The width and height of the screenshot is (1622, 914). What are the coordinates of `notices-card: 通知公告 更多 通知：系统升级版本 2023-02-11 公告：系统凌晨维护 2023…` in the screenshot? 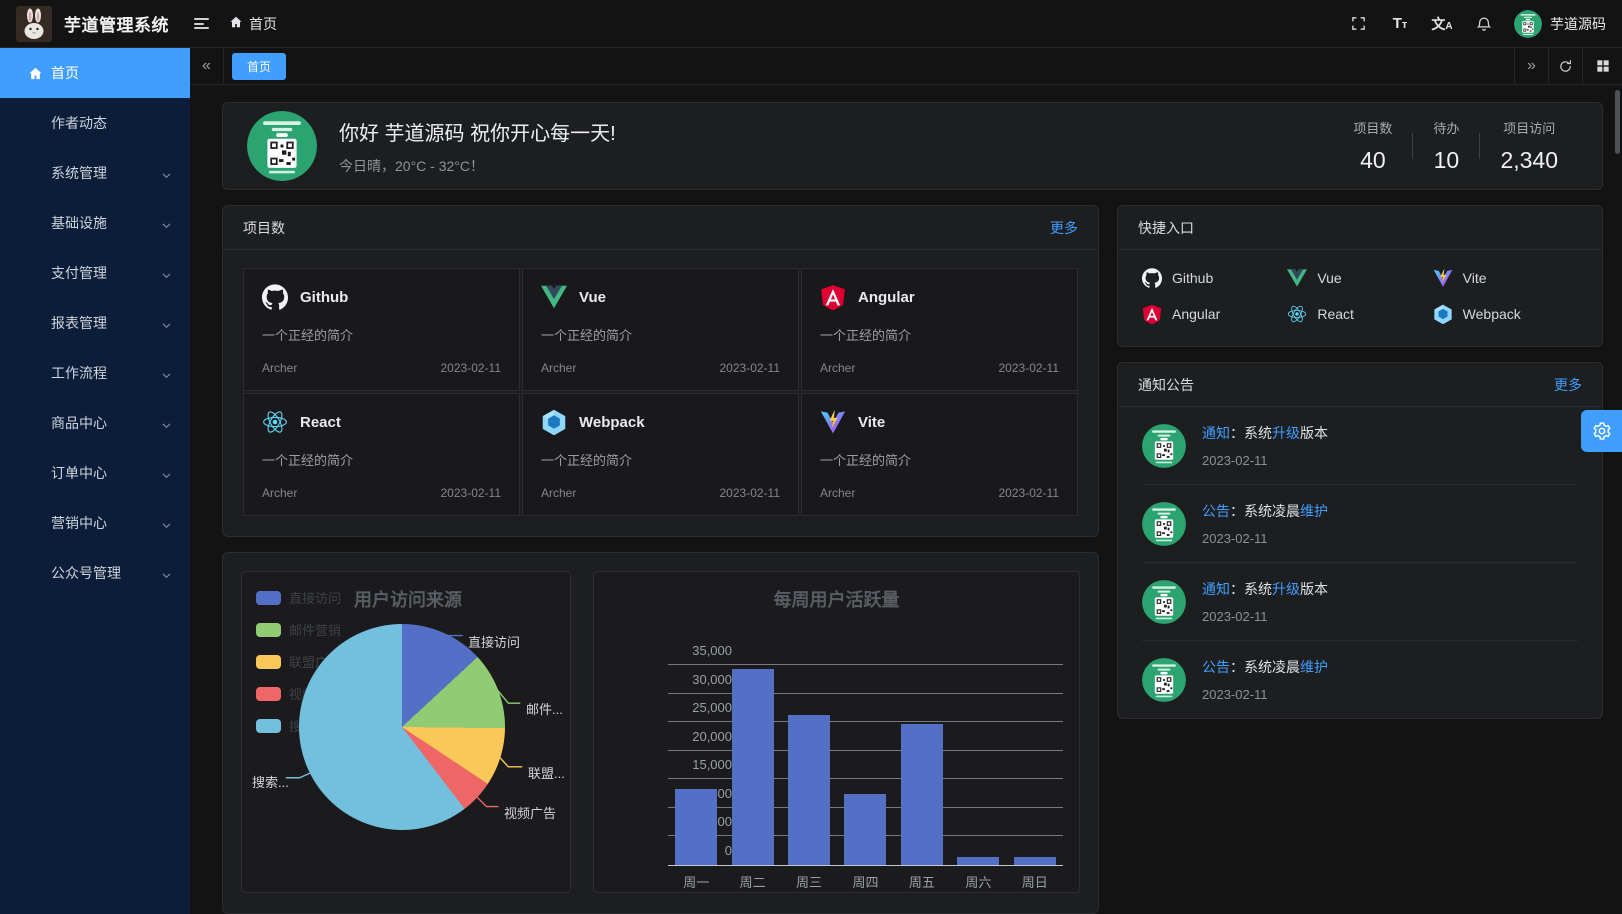 It's located at (1360, 540).